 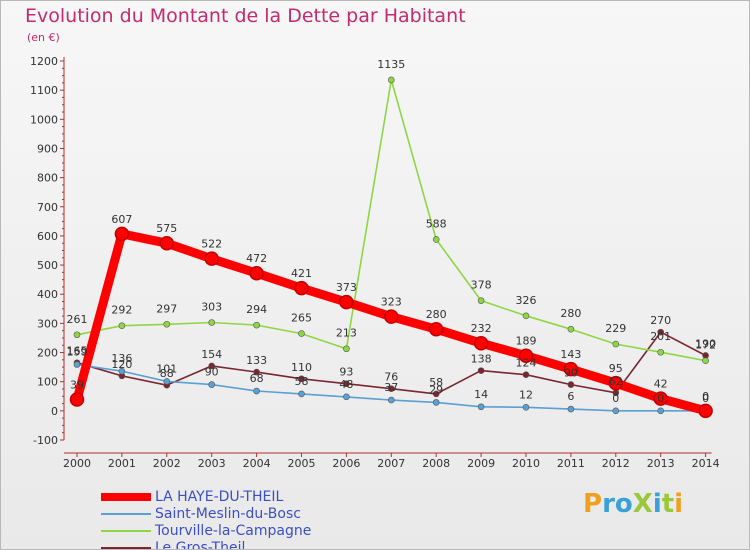 I want to click on data-label: 326, so click(x=526, y=300).